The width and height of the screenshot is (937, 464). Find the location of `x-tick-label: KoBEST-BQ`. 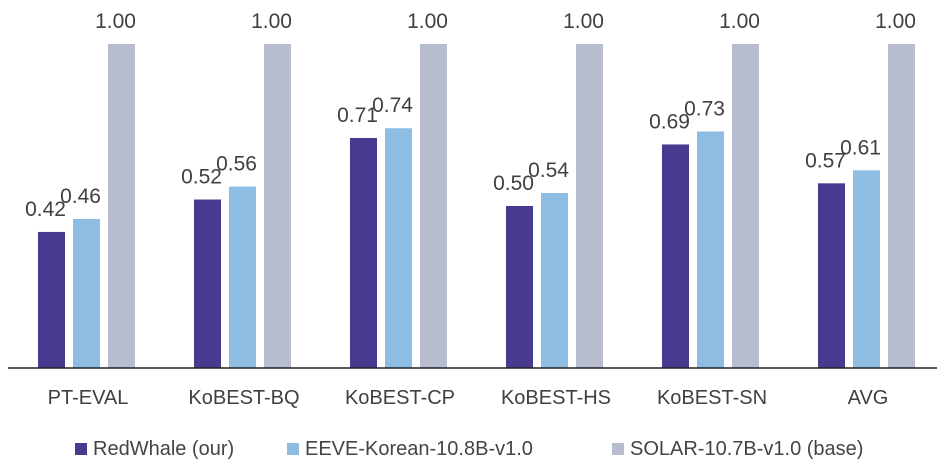

x-tick-label: KoBEST-BQ is located at coordinates (243, 398).